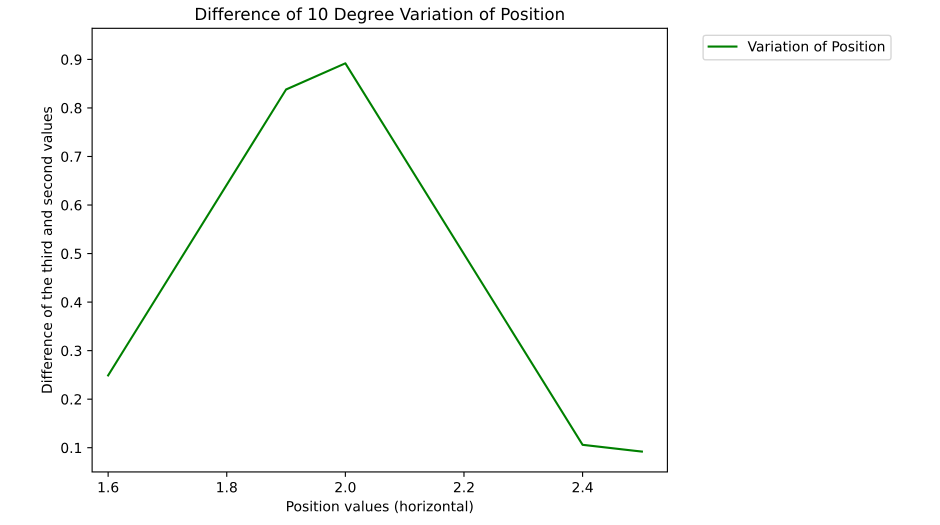 This screenshot has height=525, width=940. Describe the element at coordinates (345, 487) in the screenshot. I see `x-tick-label: 2.0` at that location.